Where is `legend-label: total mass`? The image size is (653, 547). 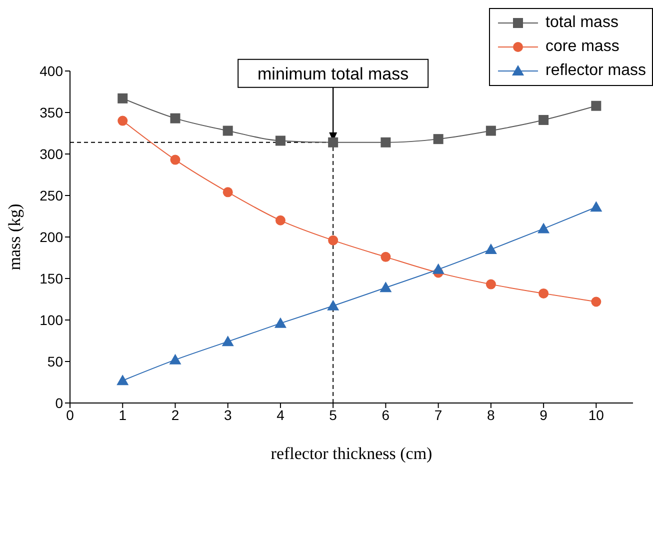 legend-label: total mass is located at coordinates (582, 23).